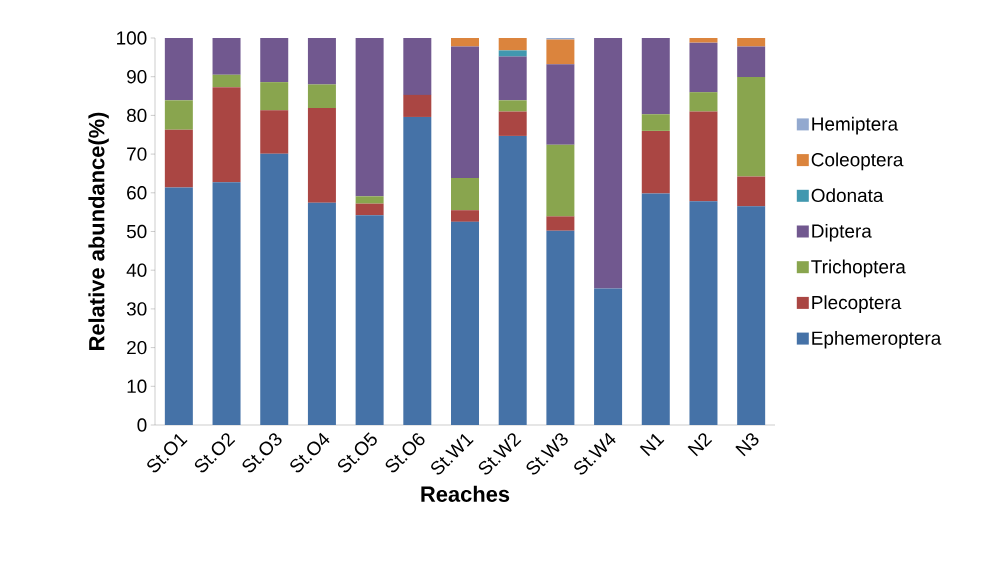 The width and height of the screenshot is (1006, 578). What do you see at coordinates (132, 38) in the screenshot?
I see `y-tick-label: 100` at bounding box center [132, 38].